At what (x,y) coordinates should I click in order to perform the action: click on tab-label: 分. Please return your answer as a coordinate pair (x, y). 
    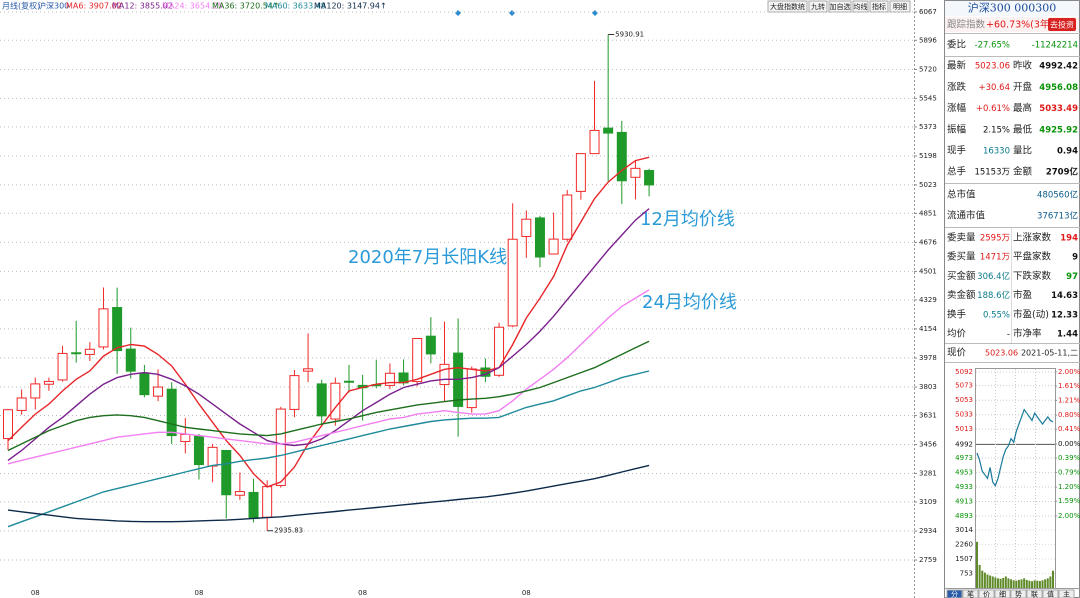
    Looking at the image, I should click on (954, 594).